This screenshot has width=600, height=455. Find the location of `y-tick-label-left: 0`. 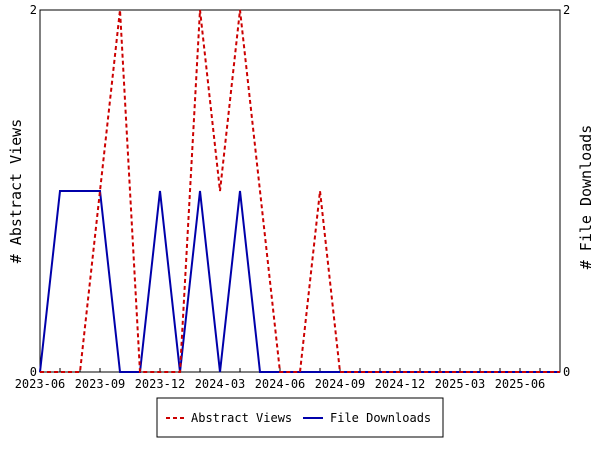

y-tick-label-left: 0 is located at coordinates (33, 372).